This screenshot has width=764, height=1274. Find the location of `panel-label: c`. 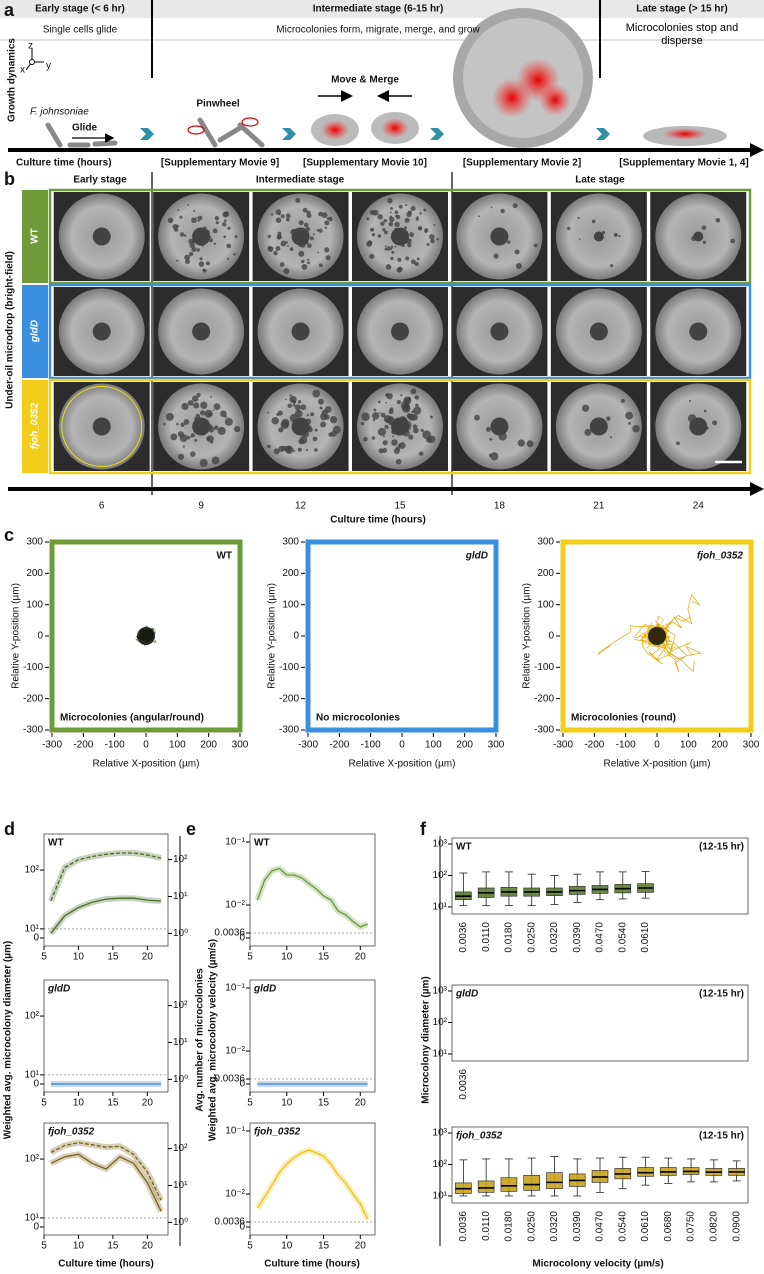

panel-label: c is located at coordinates (9, 535).